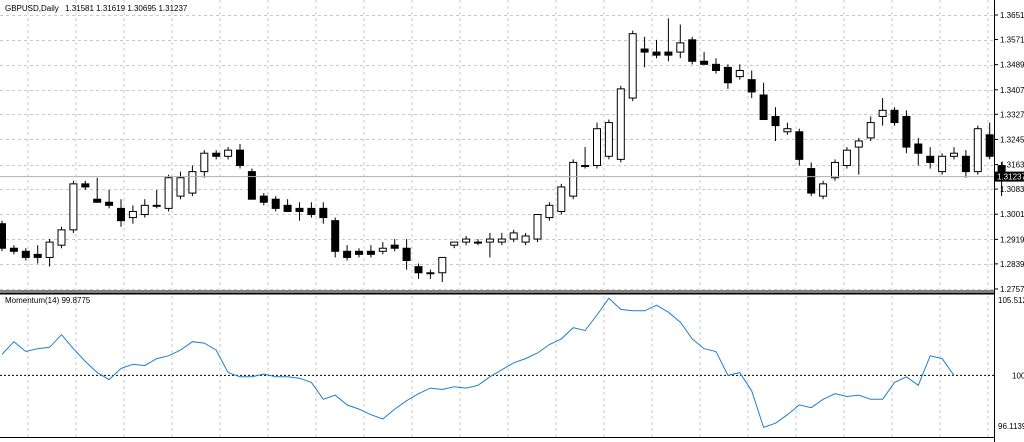  I want to click on chart-symbol: GBPUSD,Daily, so click(32, 8).